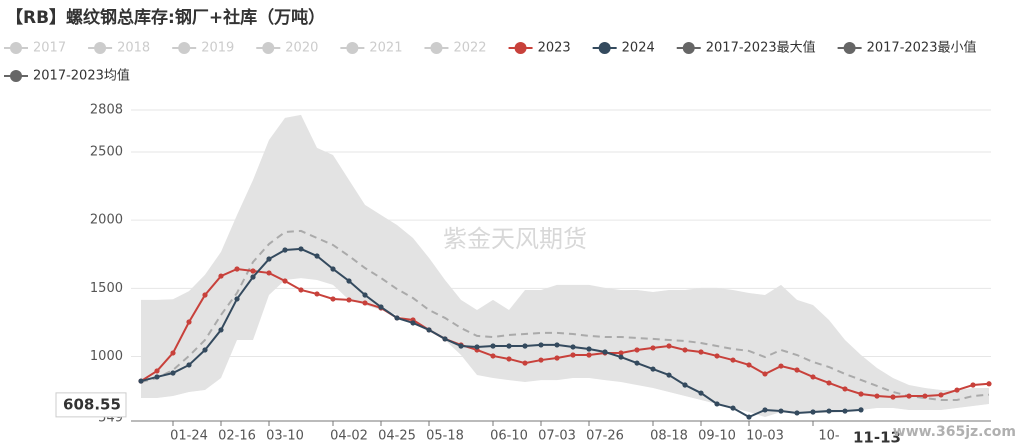 The width and height of the screenshot is (1022, 446). I want to click on x-tick-label: 01-24, so click(189, 436).